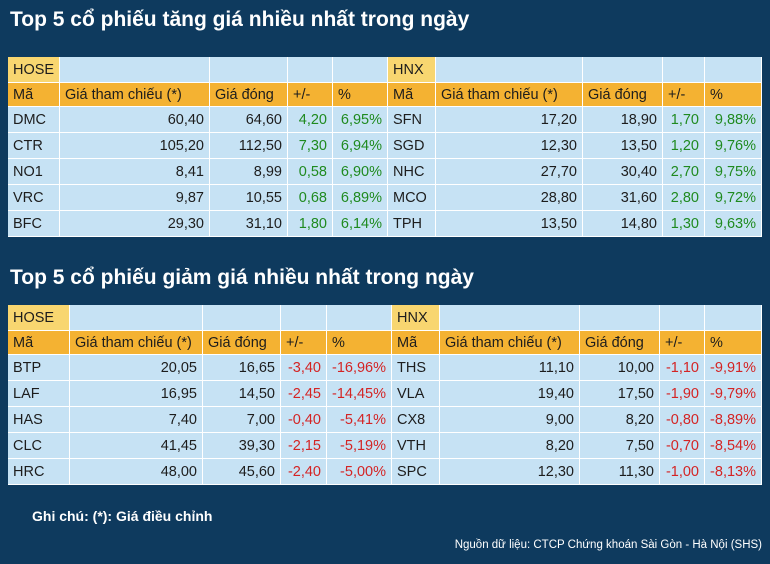  Describe the element at coordinates (136, 420) in the screenshot. I see `value-cell: 7,40` at that location.